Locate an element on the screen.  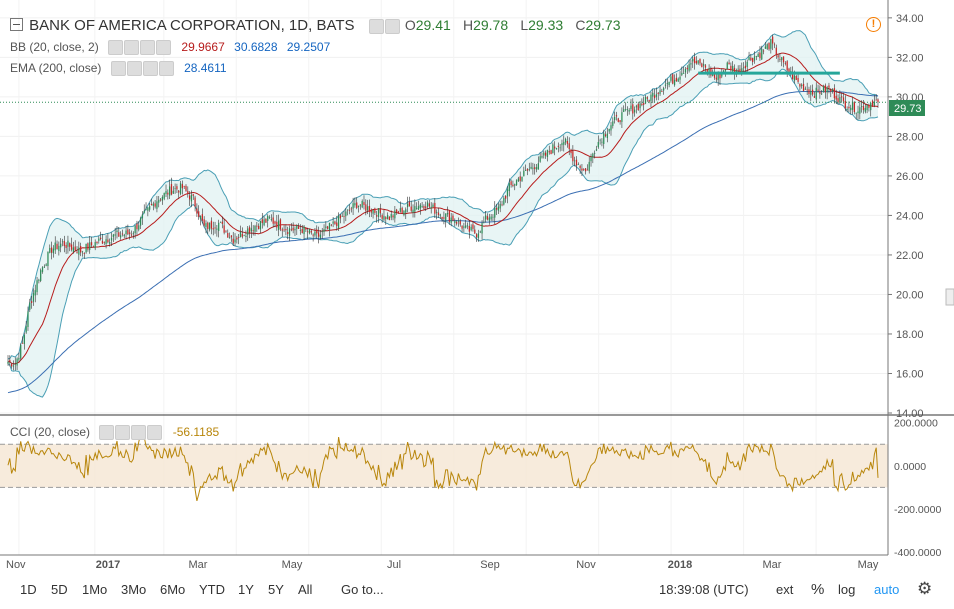
cci-tick-label: 0.0000 is located at coordinates (910, 467).